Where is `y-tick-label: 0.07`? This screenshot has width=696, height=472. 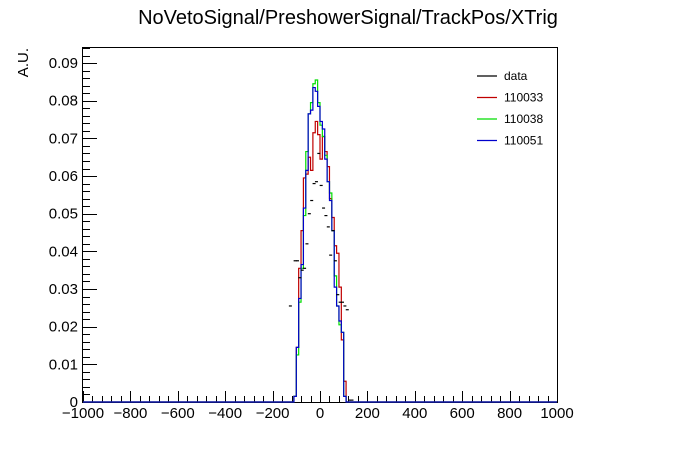 y-tick-label: 0.07 is located at coordinates (63, 138).